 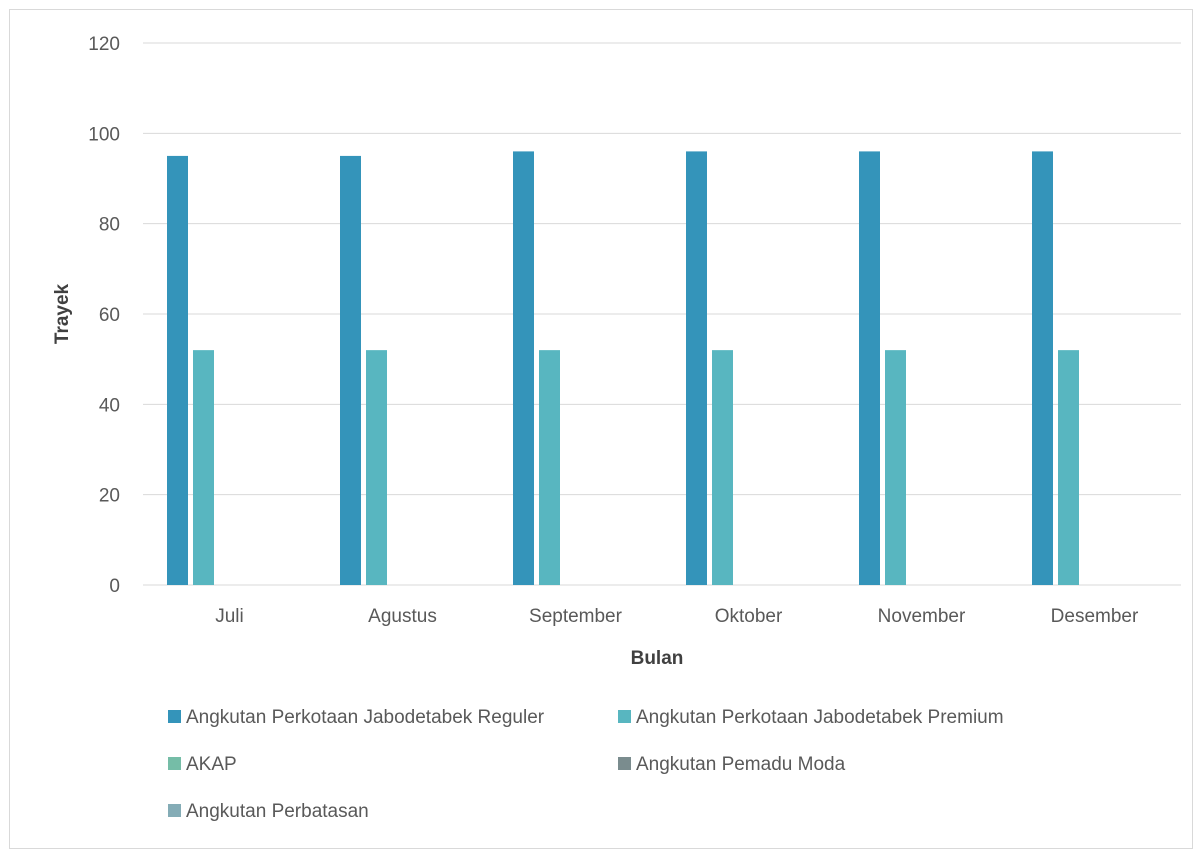 I want to click on legend-label: Angkutan Perkotaan Jabodetabek Reguler, so click(x=365, y=717).